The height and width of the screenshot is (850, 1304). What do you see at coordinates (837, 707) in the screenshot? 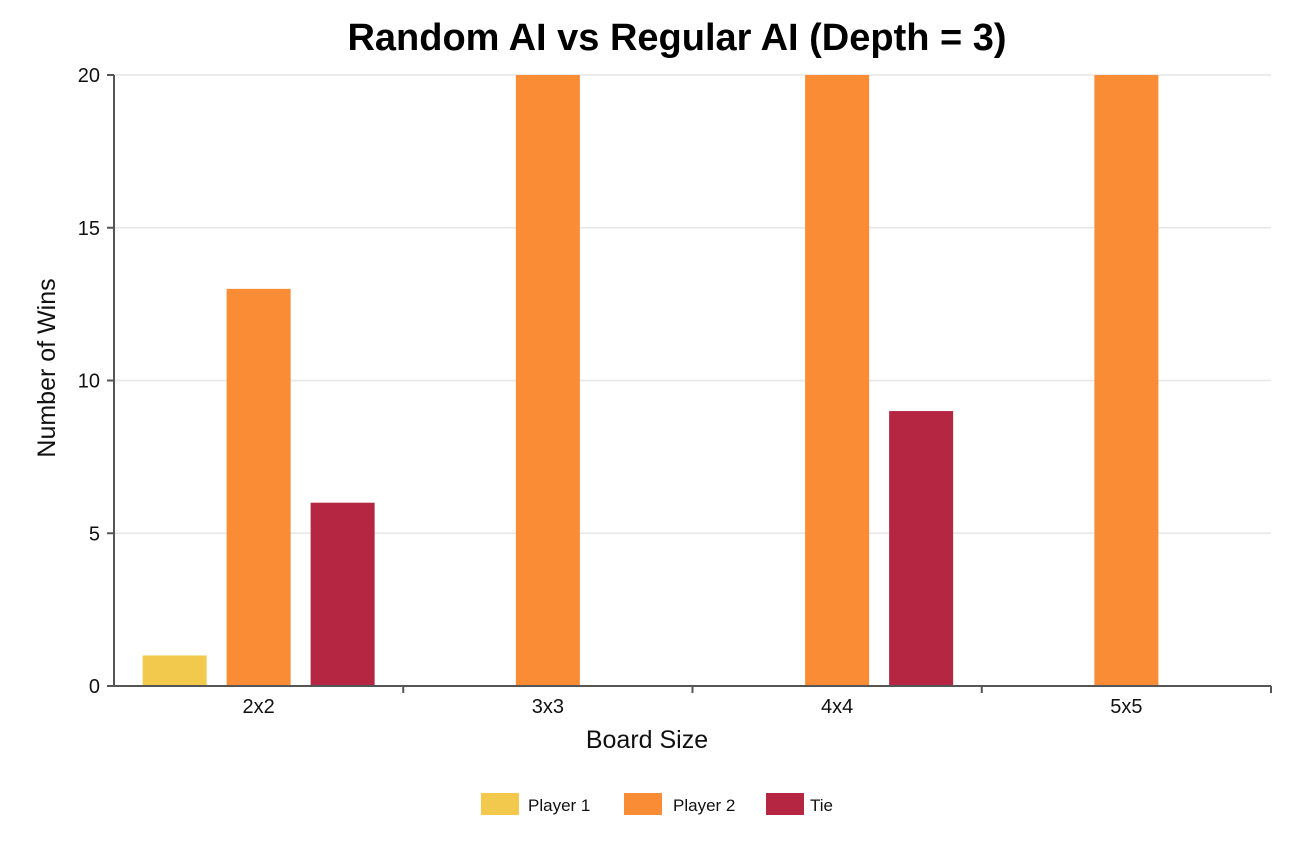
I see `x-tick-label: 4x4` at bounding box center [837, 707].